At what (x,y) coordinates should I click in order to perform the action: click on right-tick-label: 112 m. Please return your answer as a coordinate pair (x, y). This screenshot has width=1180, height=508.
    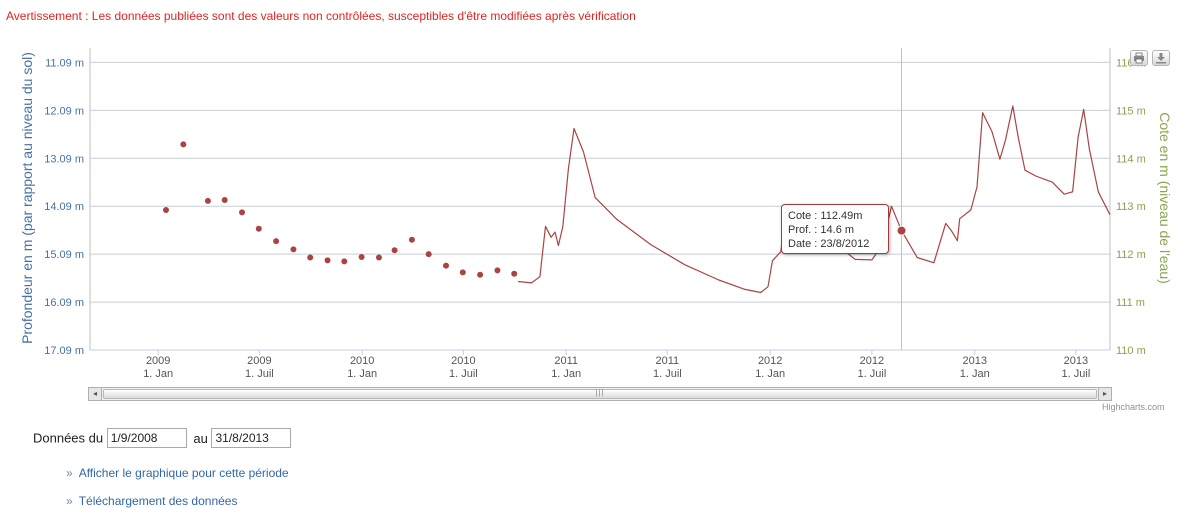
    Looking at the image, I should click on (1131, 255).